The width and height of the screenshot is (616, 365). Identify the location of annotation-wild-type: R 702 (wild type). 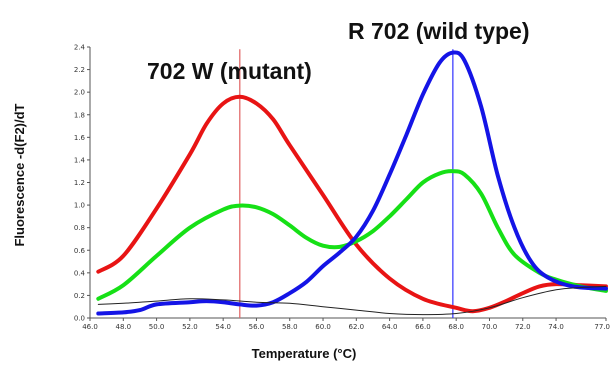
(438, 31).